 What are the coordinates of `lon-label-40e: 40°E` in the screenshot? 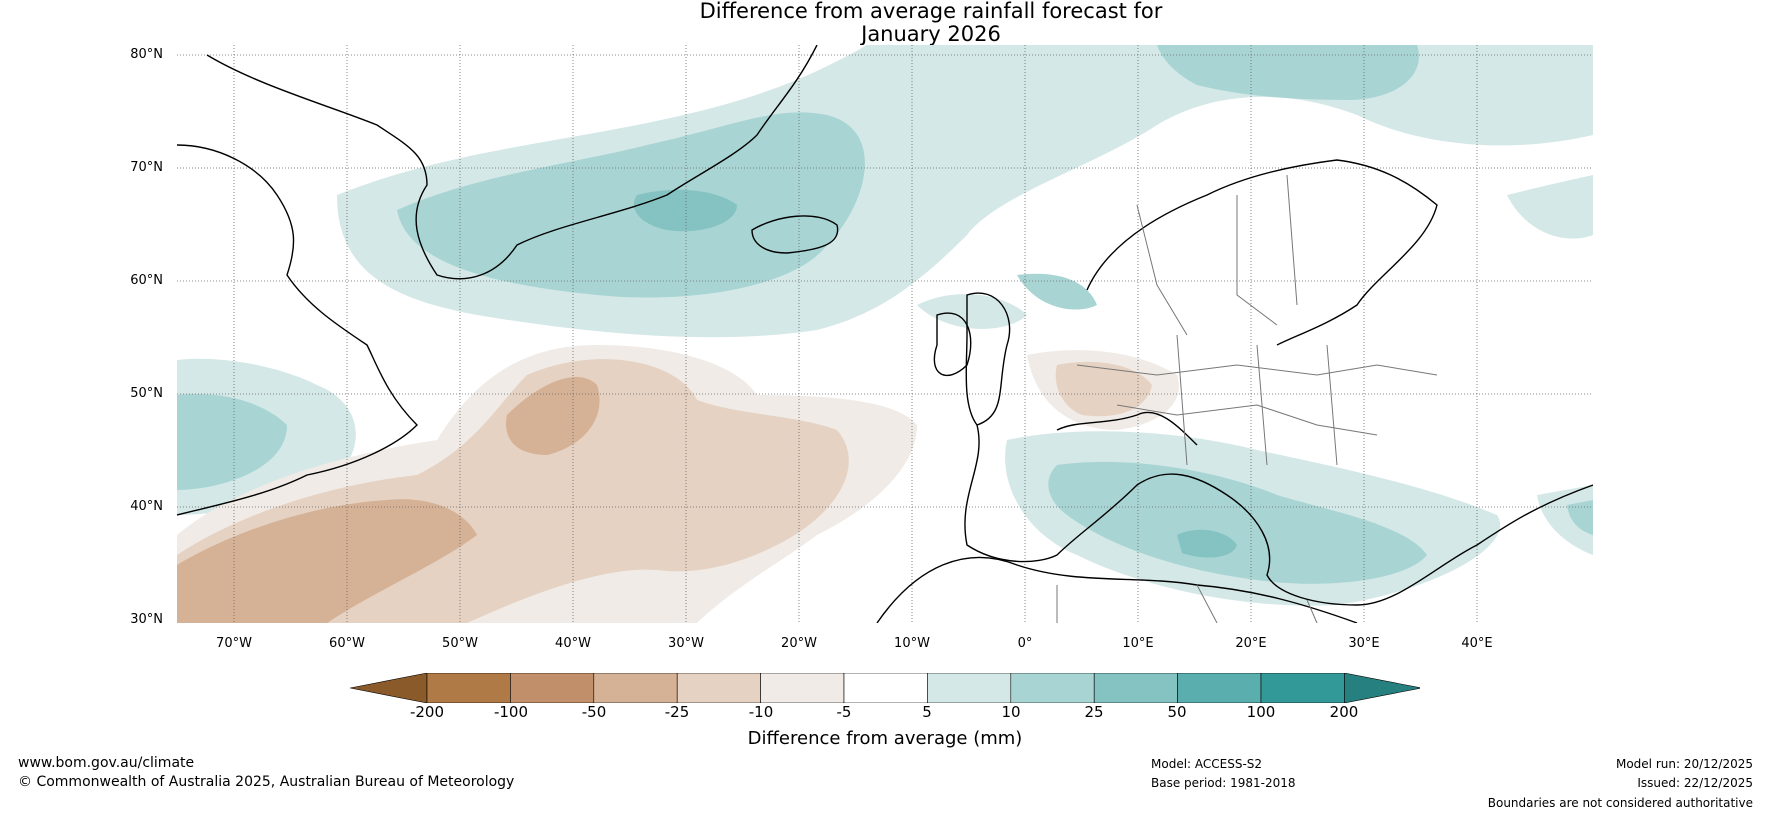 It's located at (1477, 643).